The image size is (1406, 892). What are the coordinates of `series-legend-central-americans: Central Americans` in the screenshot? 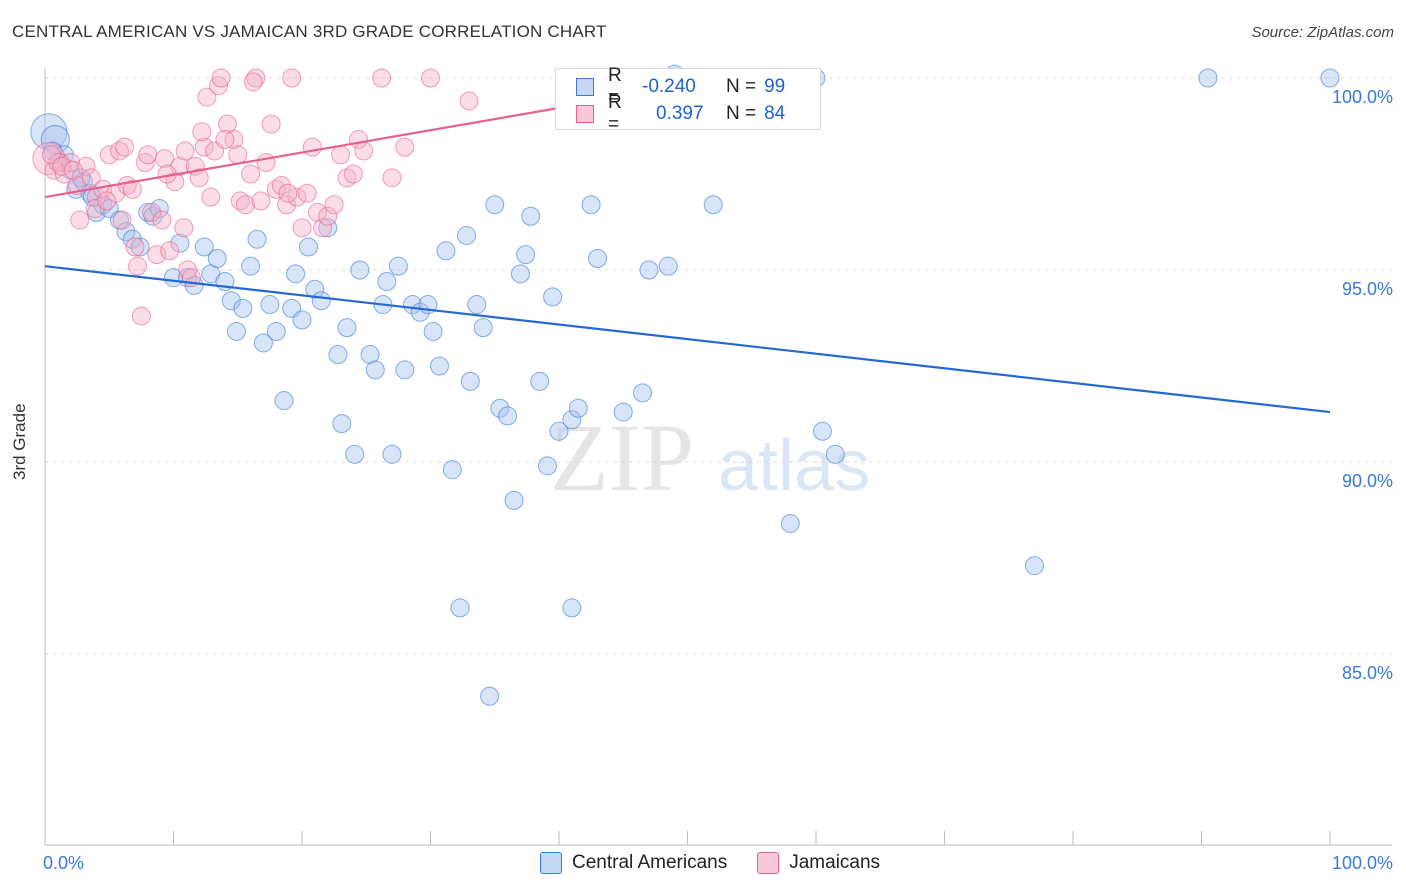 It's located at (633, 863).